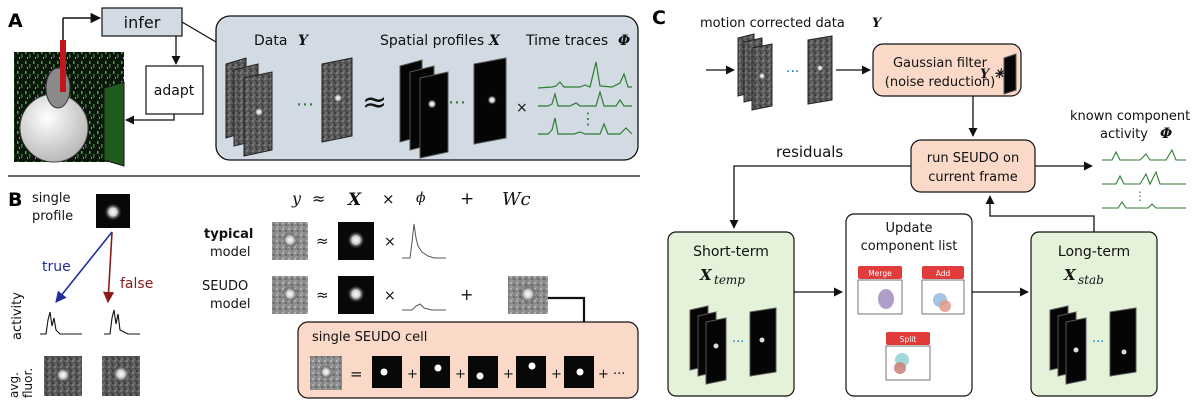  Describe the element at coordinates (508, 374) in the screenshot. I see `kernel-plus-3: +` at that location.